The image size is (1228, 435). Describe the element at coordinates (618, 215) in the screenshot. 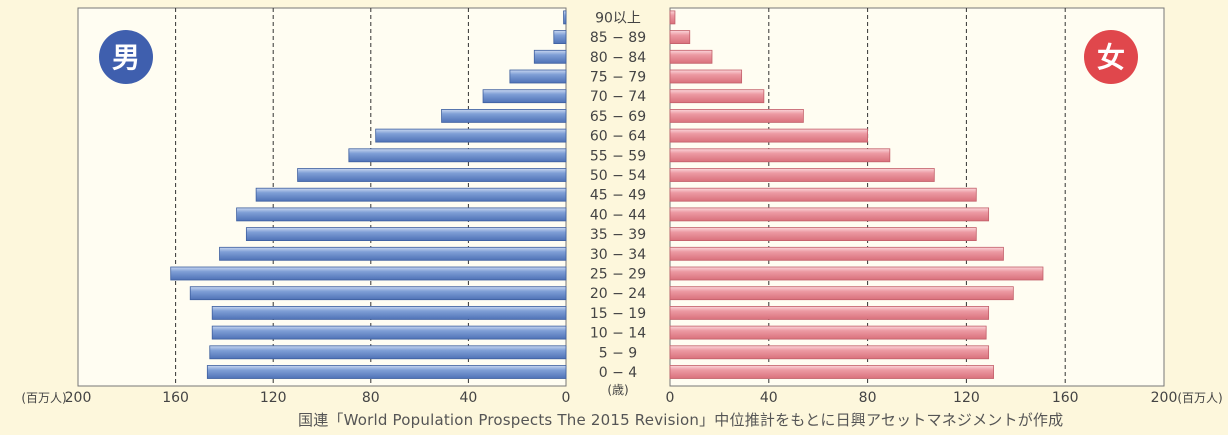

I see `age-group-label: 40 − 44` at that location.